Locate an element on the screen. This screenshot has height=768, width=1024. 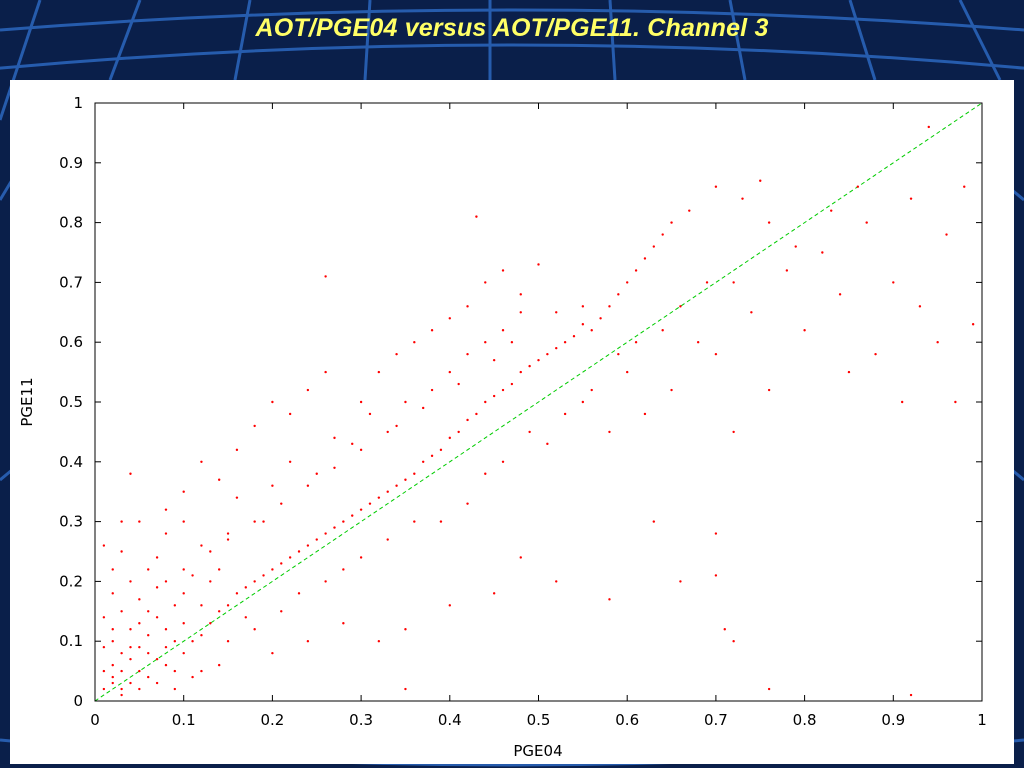
x-tick-label: 0.2 is located at coordinates (272, 720).